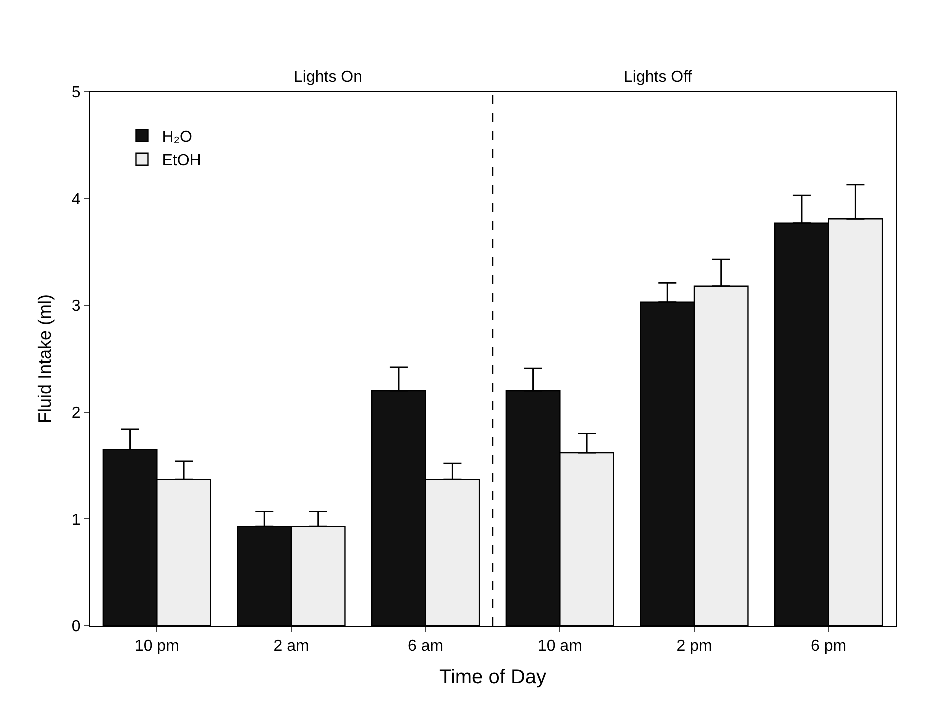  I want to click on x-tick-label: 10 pm, so click(157, 647).